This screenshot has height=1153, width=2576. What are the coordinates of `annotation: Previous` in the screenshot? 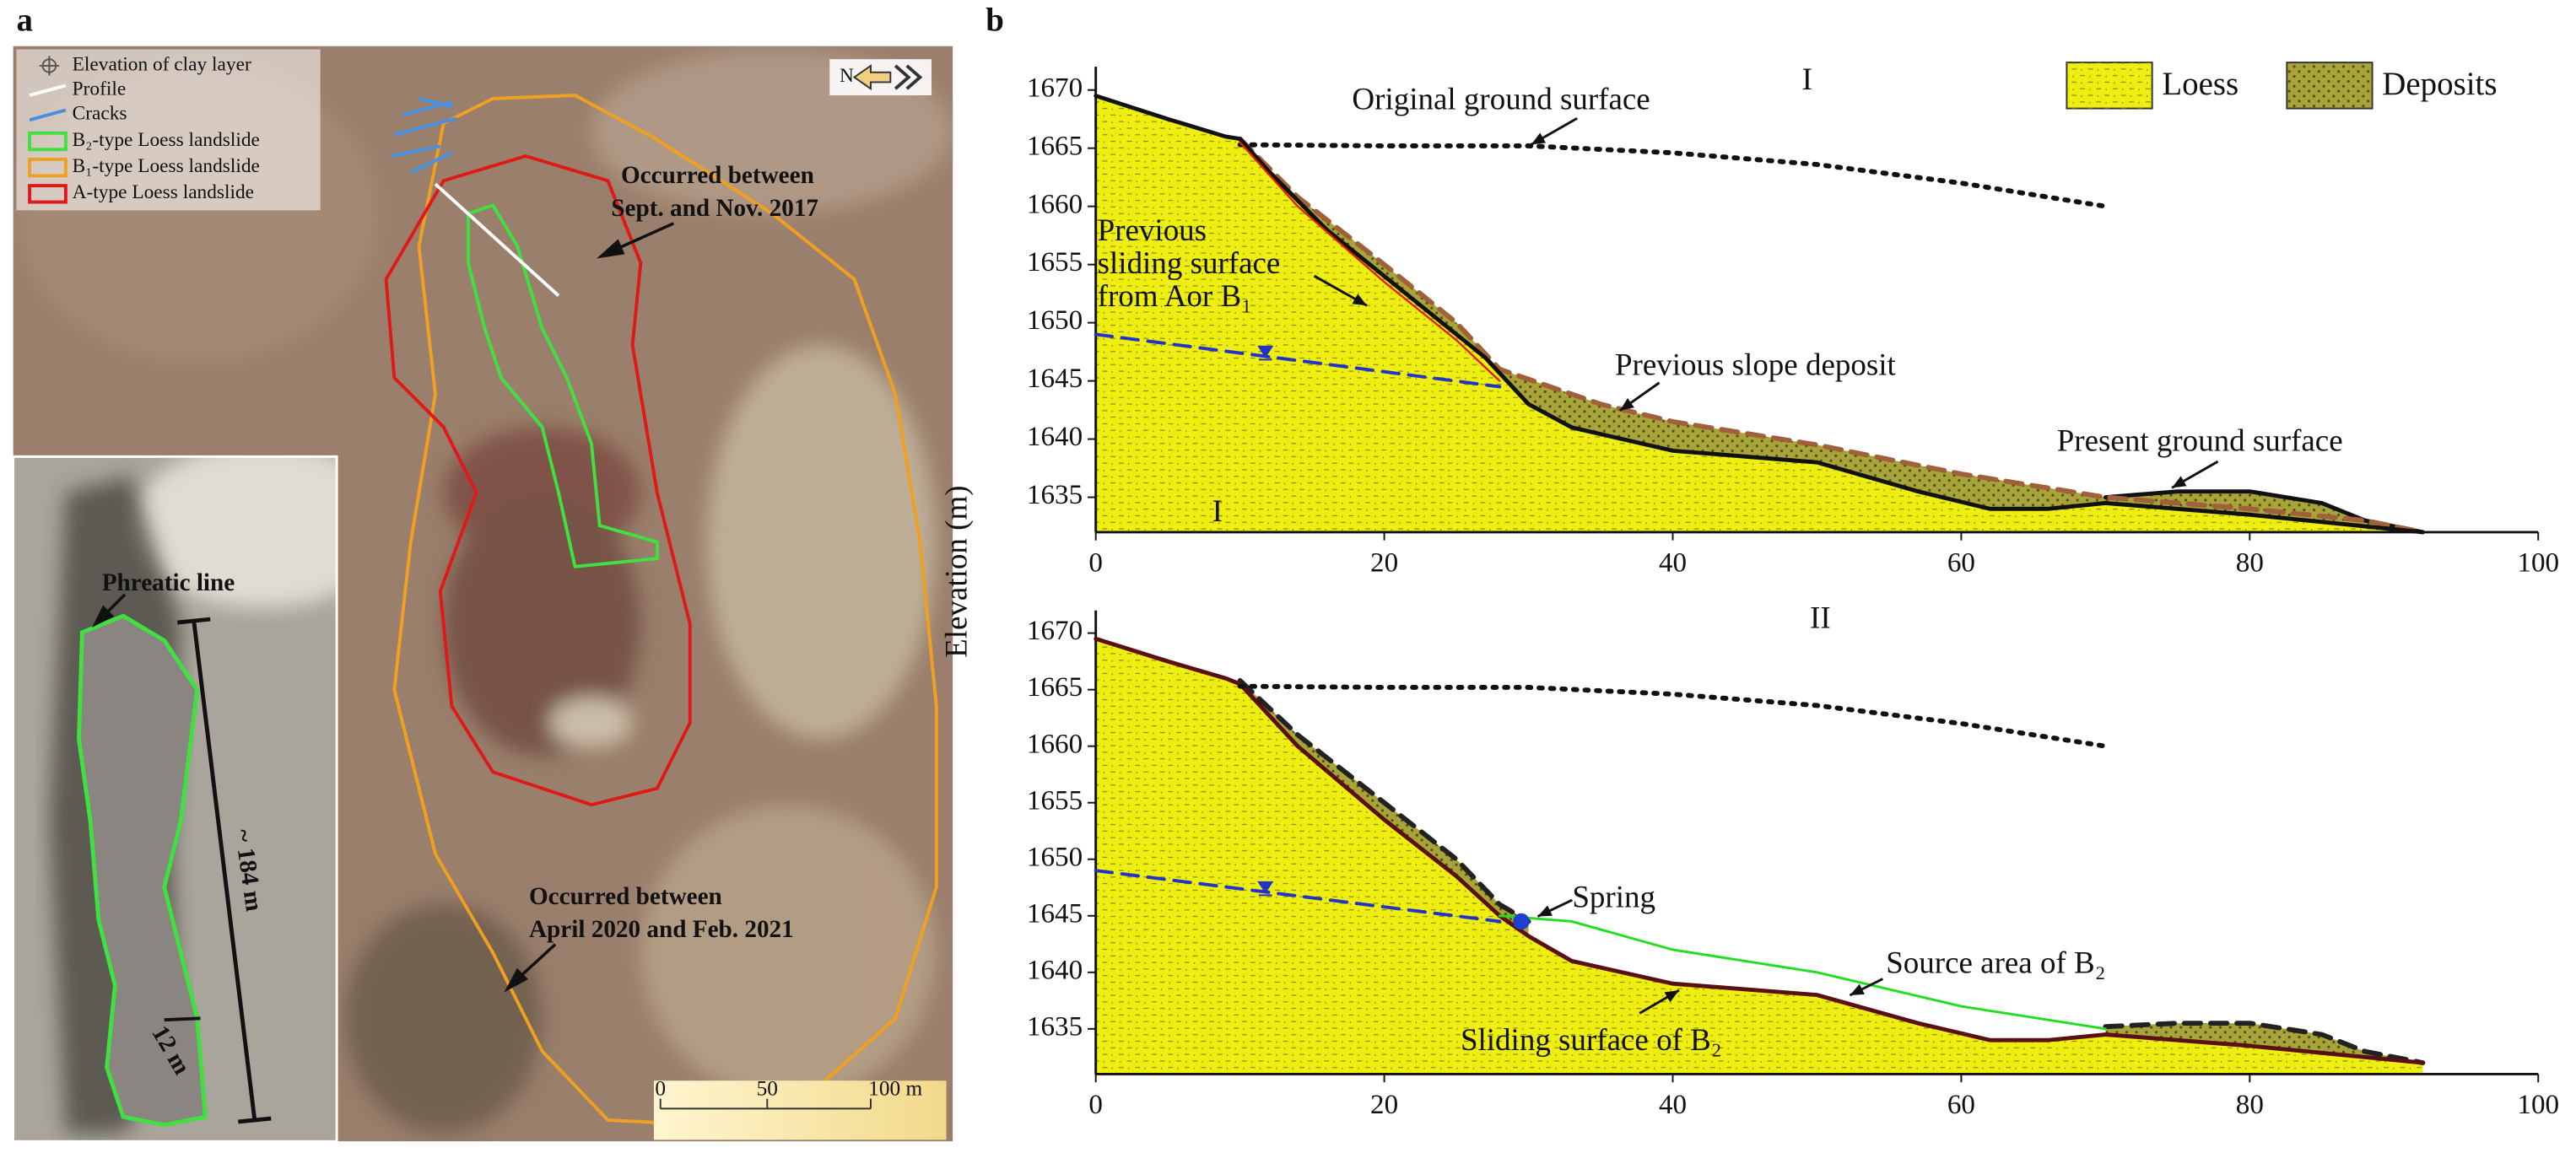 It's located at (1152, 230).